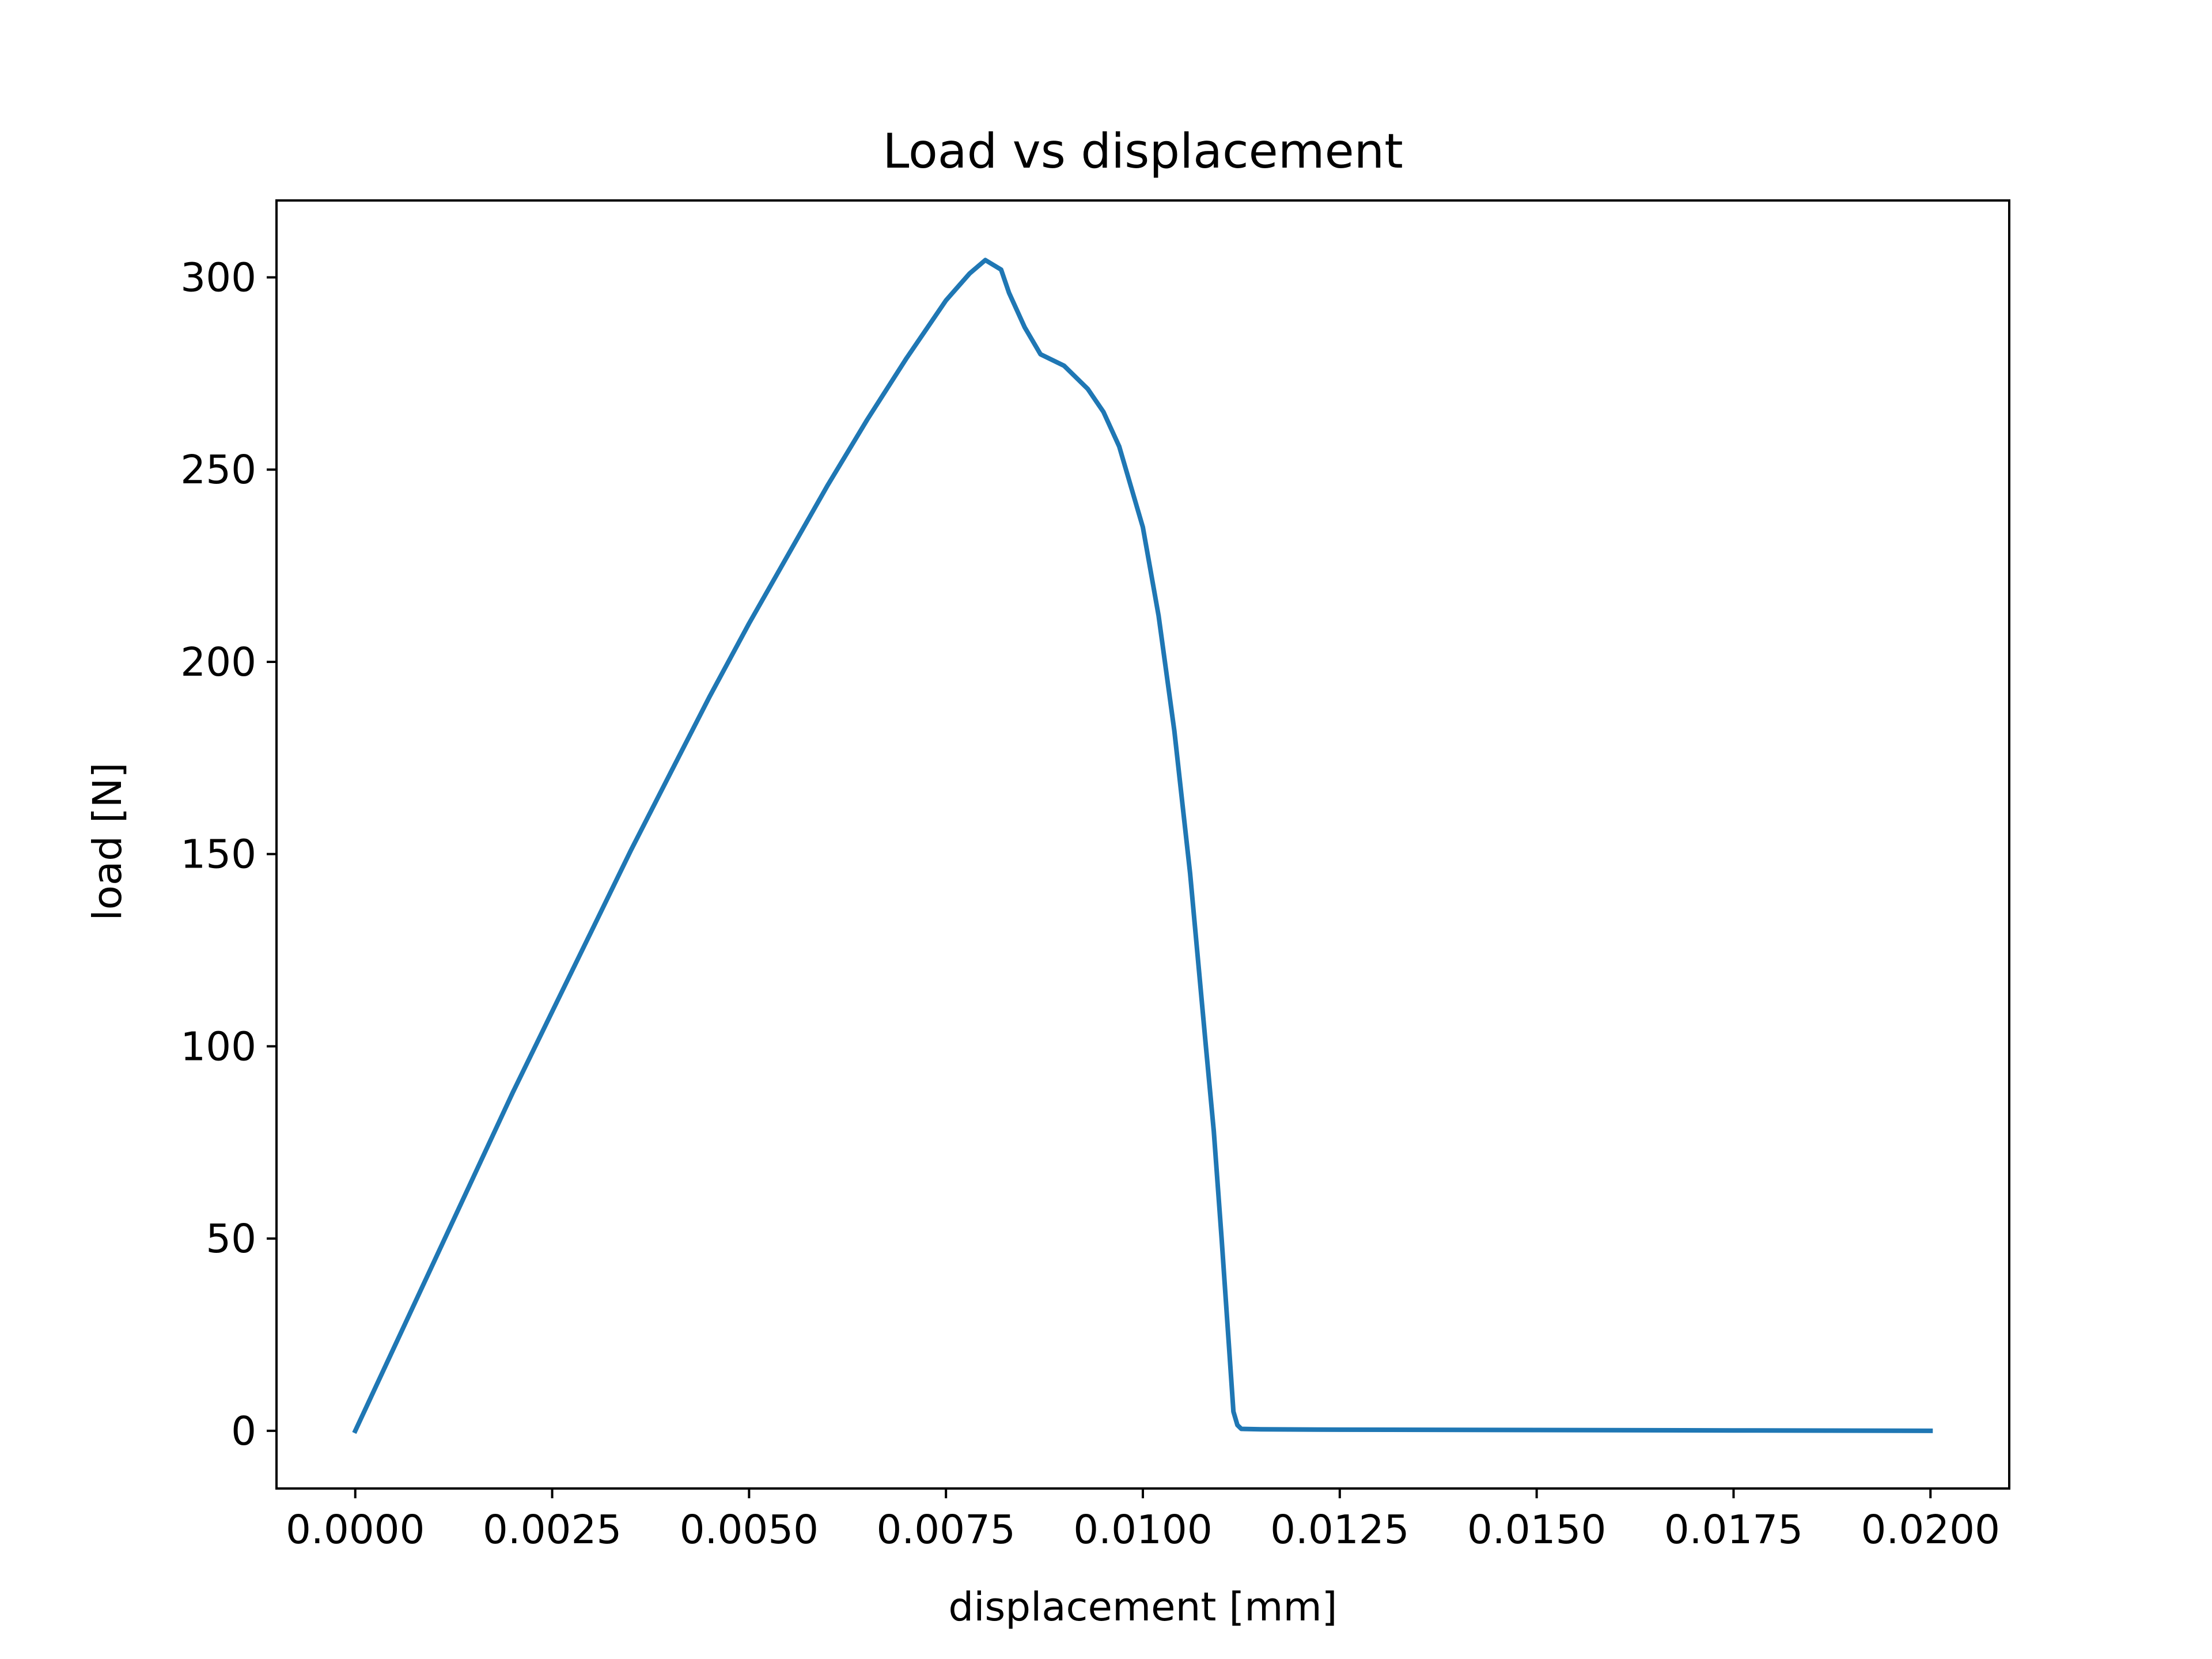 The image size is (2212, 1659). What do you see at coordinates (1536, 1530) in the screenshot?
I see `x-tick-label: 0.0150` at bounding box center [1536, 1530].